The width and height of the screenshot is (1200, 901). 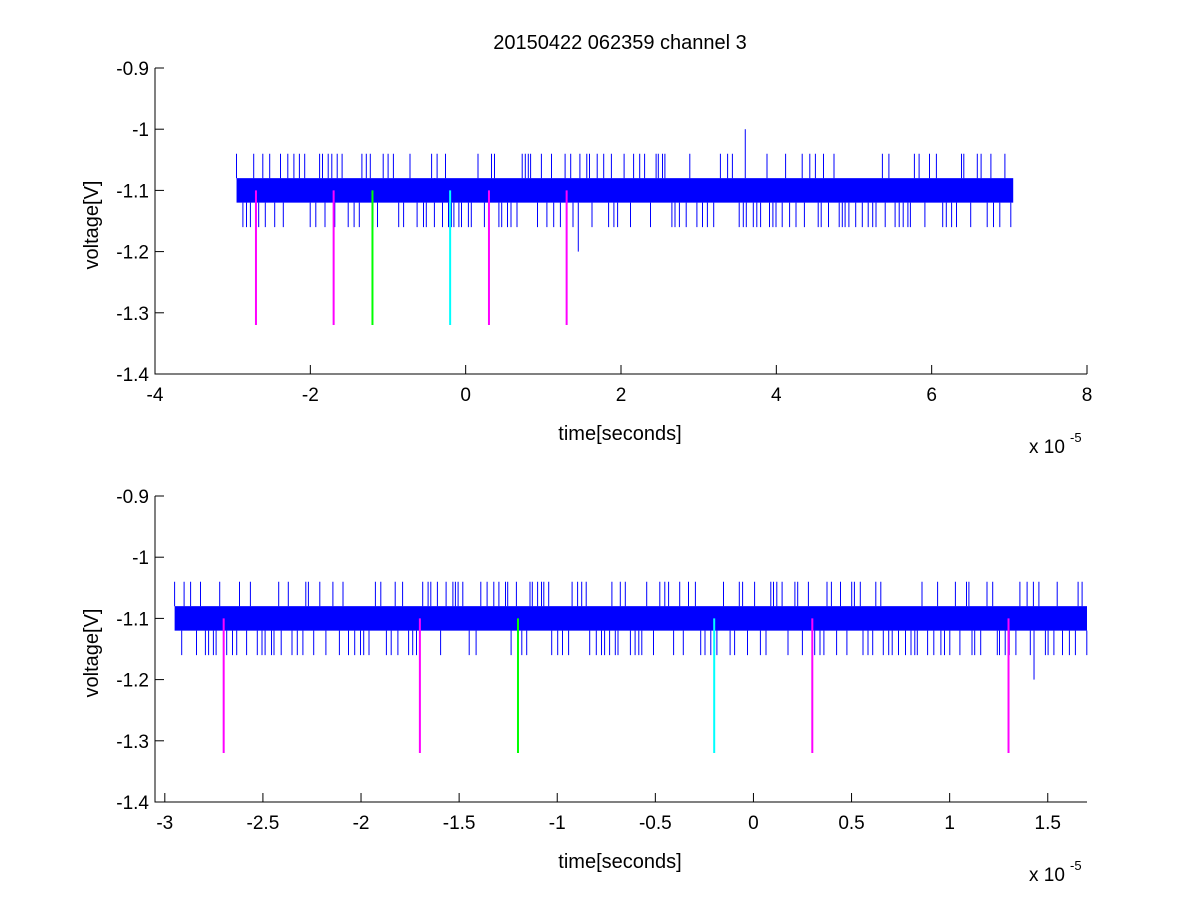 What do you see at coordinates (851, 823) in the screenshot?
I see `x-tick-label: 0.5` at bounding box center [851, 823].